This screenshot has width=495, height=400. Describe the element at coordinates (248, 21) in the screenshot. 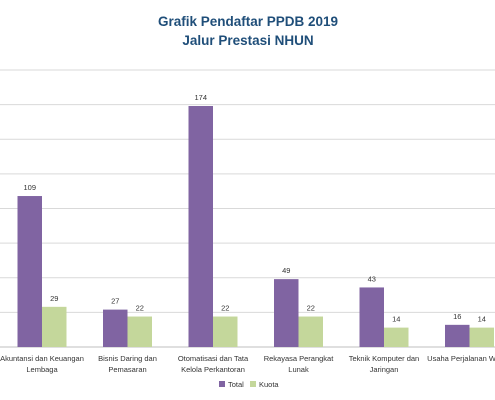

I see `chart-title: Grafik Pendaftar PPDB 2019` at that location.